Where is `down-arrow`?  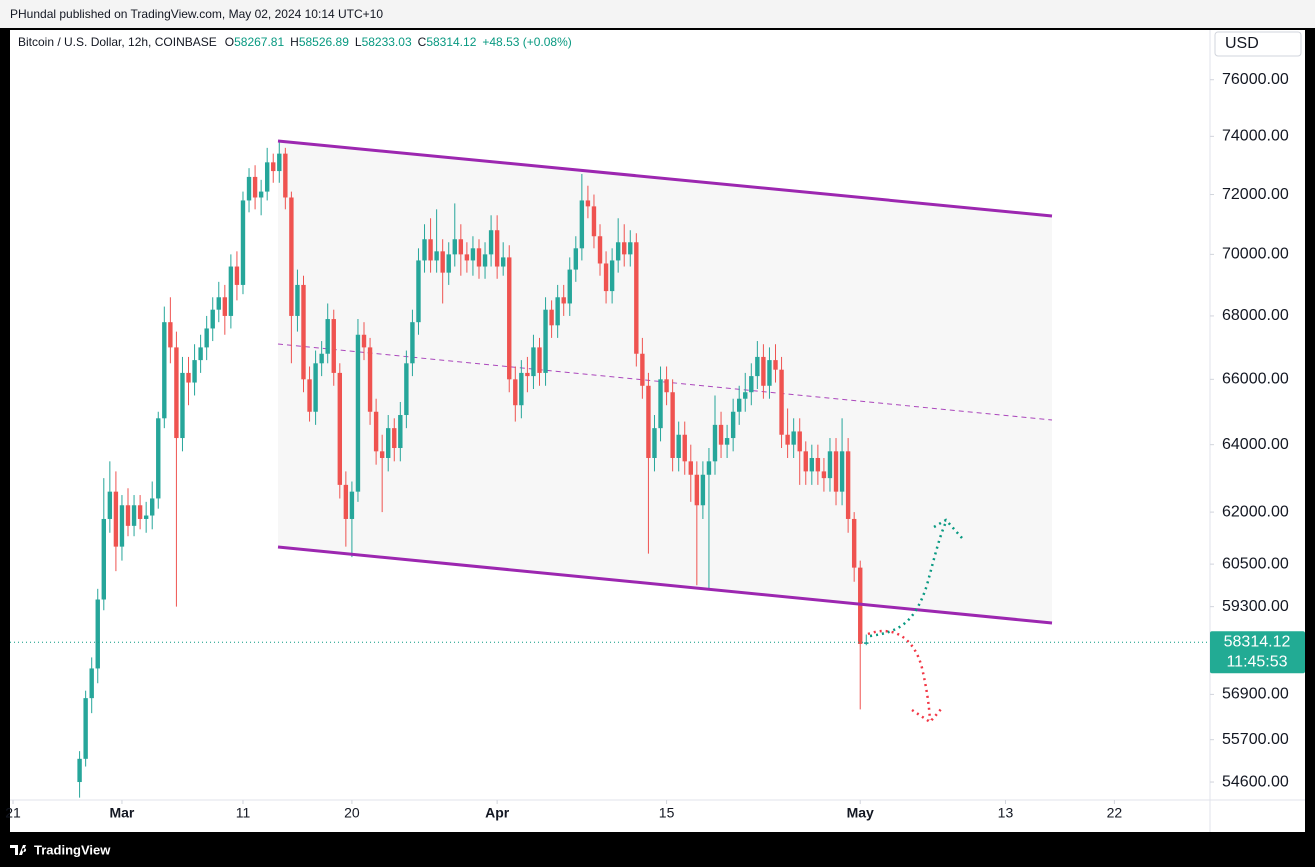
down-arrow is located at coordinates (899, 675).